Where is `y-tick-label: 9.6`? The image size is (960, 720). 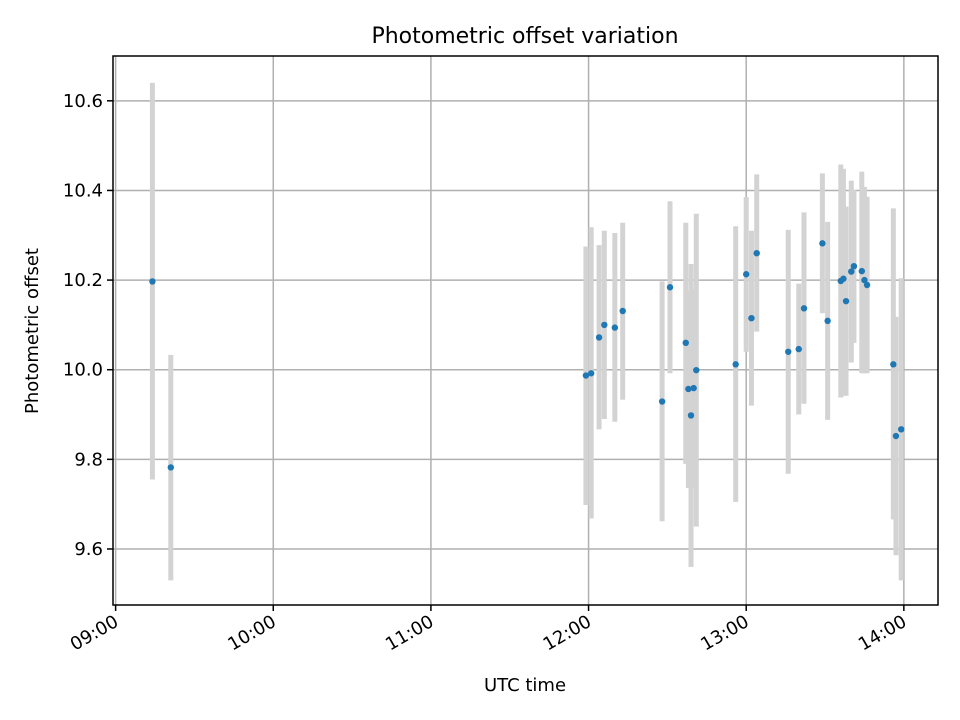 y-tick-label: 9.6 is located at coordinates (88, 549).